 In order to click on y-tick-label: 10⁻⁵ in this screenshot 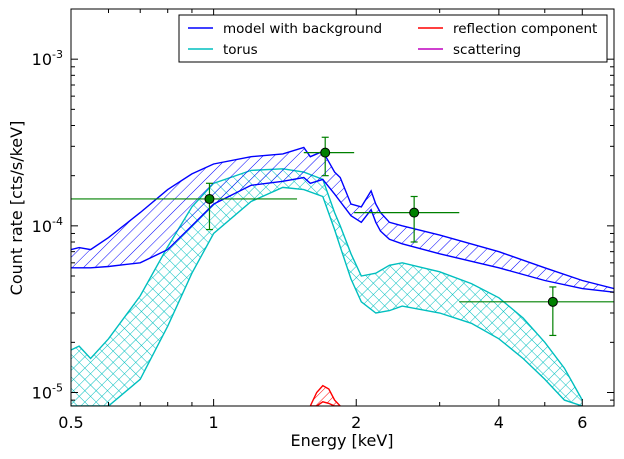, I will do `click(47, 392)`.